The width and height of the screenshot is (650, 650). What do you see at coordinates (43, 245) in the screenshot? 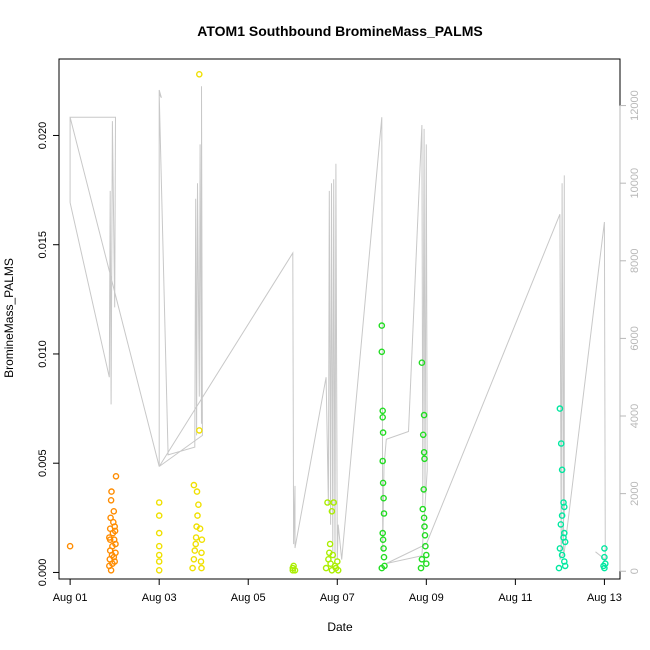
I see `y-tick-label: 0.015` at bounding box center [43, 245].